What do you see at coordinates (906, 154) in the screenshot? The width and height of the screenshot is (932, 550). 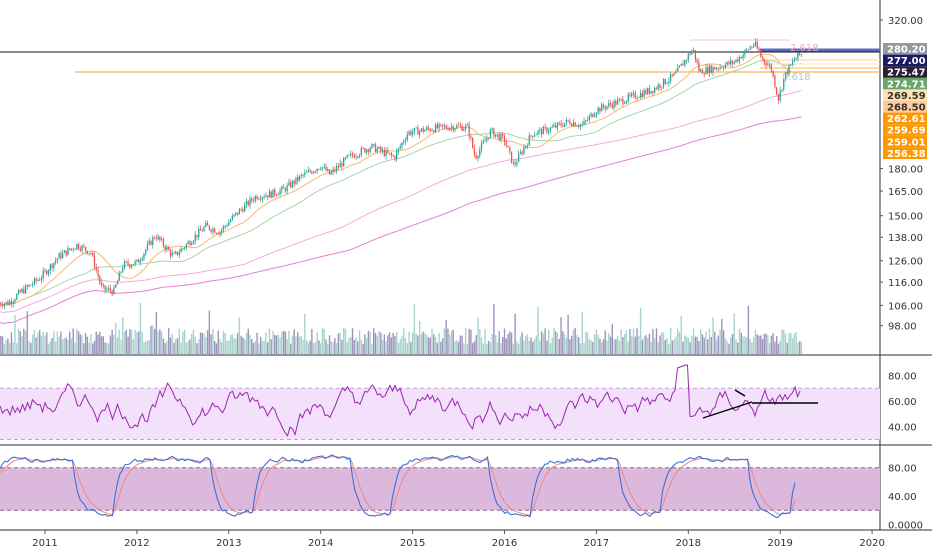 I see `price-label: 256.38` at bounding box center [906, 154].